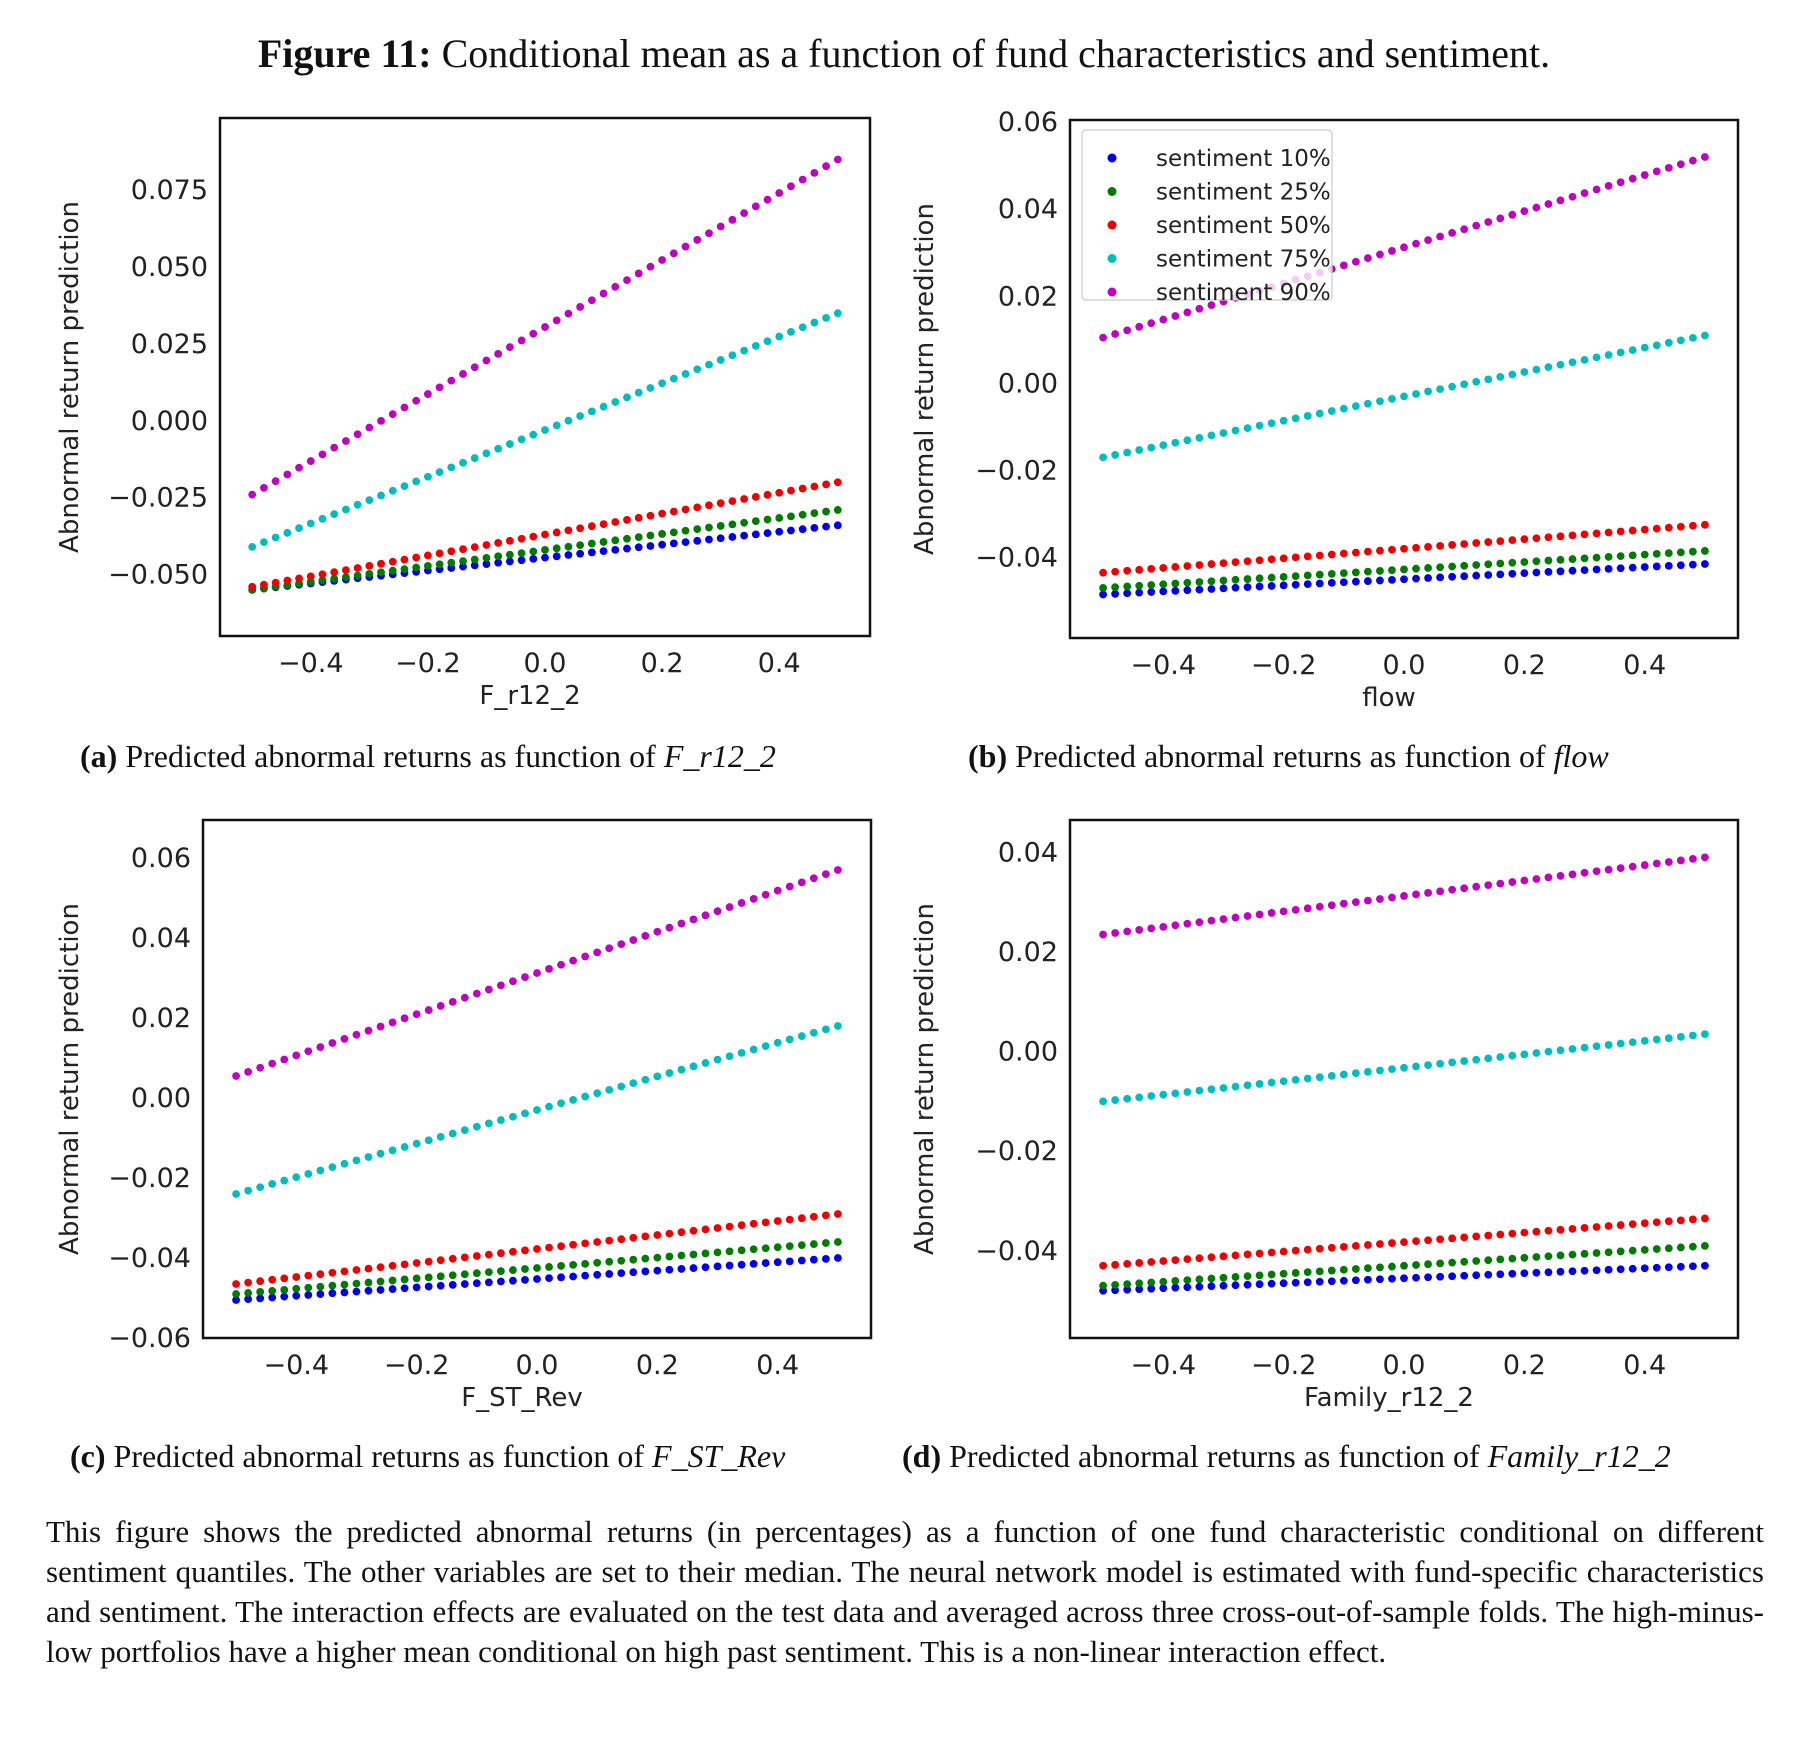  I want to click on y-axis-label: Abnormal return prediction, so click(925, 379).